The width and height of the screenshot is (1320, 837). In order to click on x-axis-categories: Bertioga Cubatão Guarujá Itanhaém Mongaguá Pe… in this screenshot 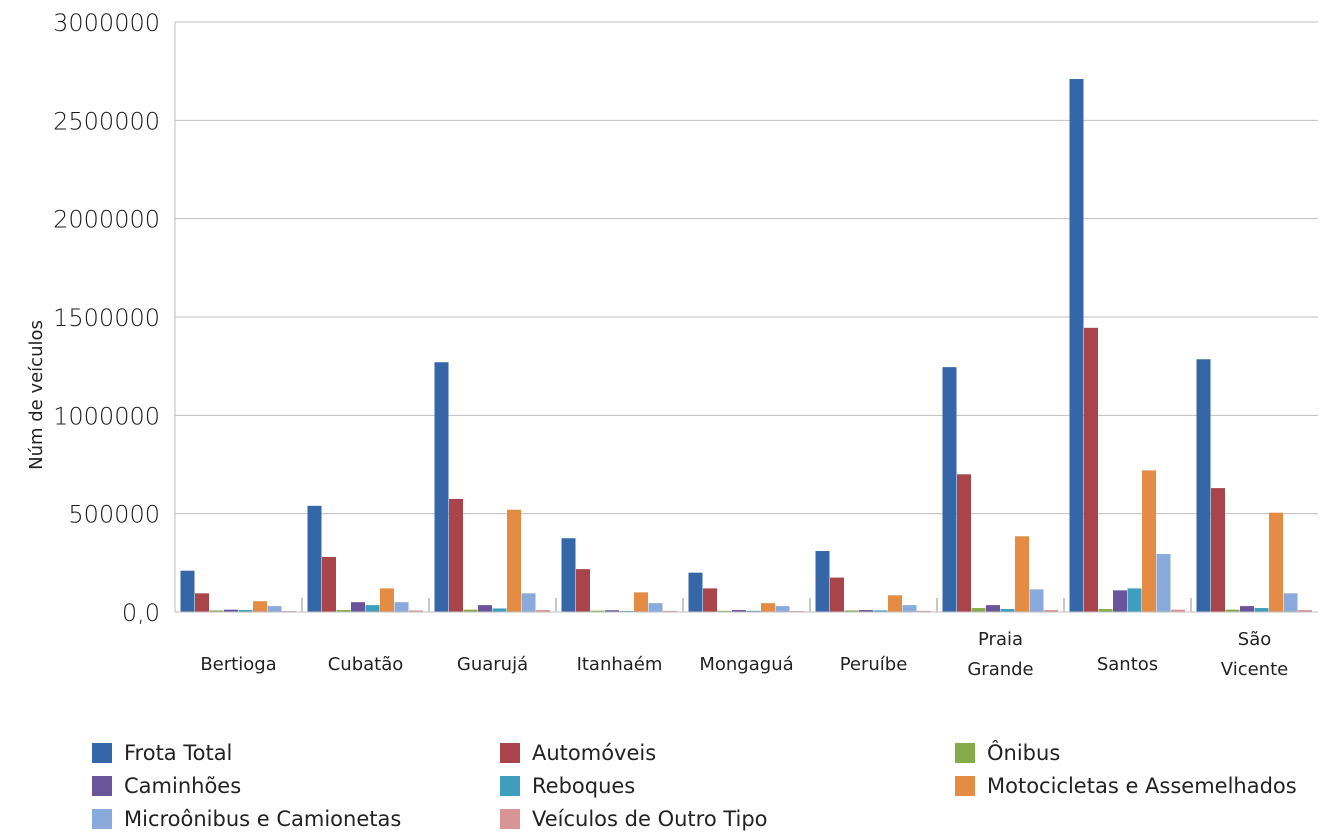, I will do `click(744, 654)`.